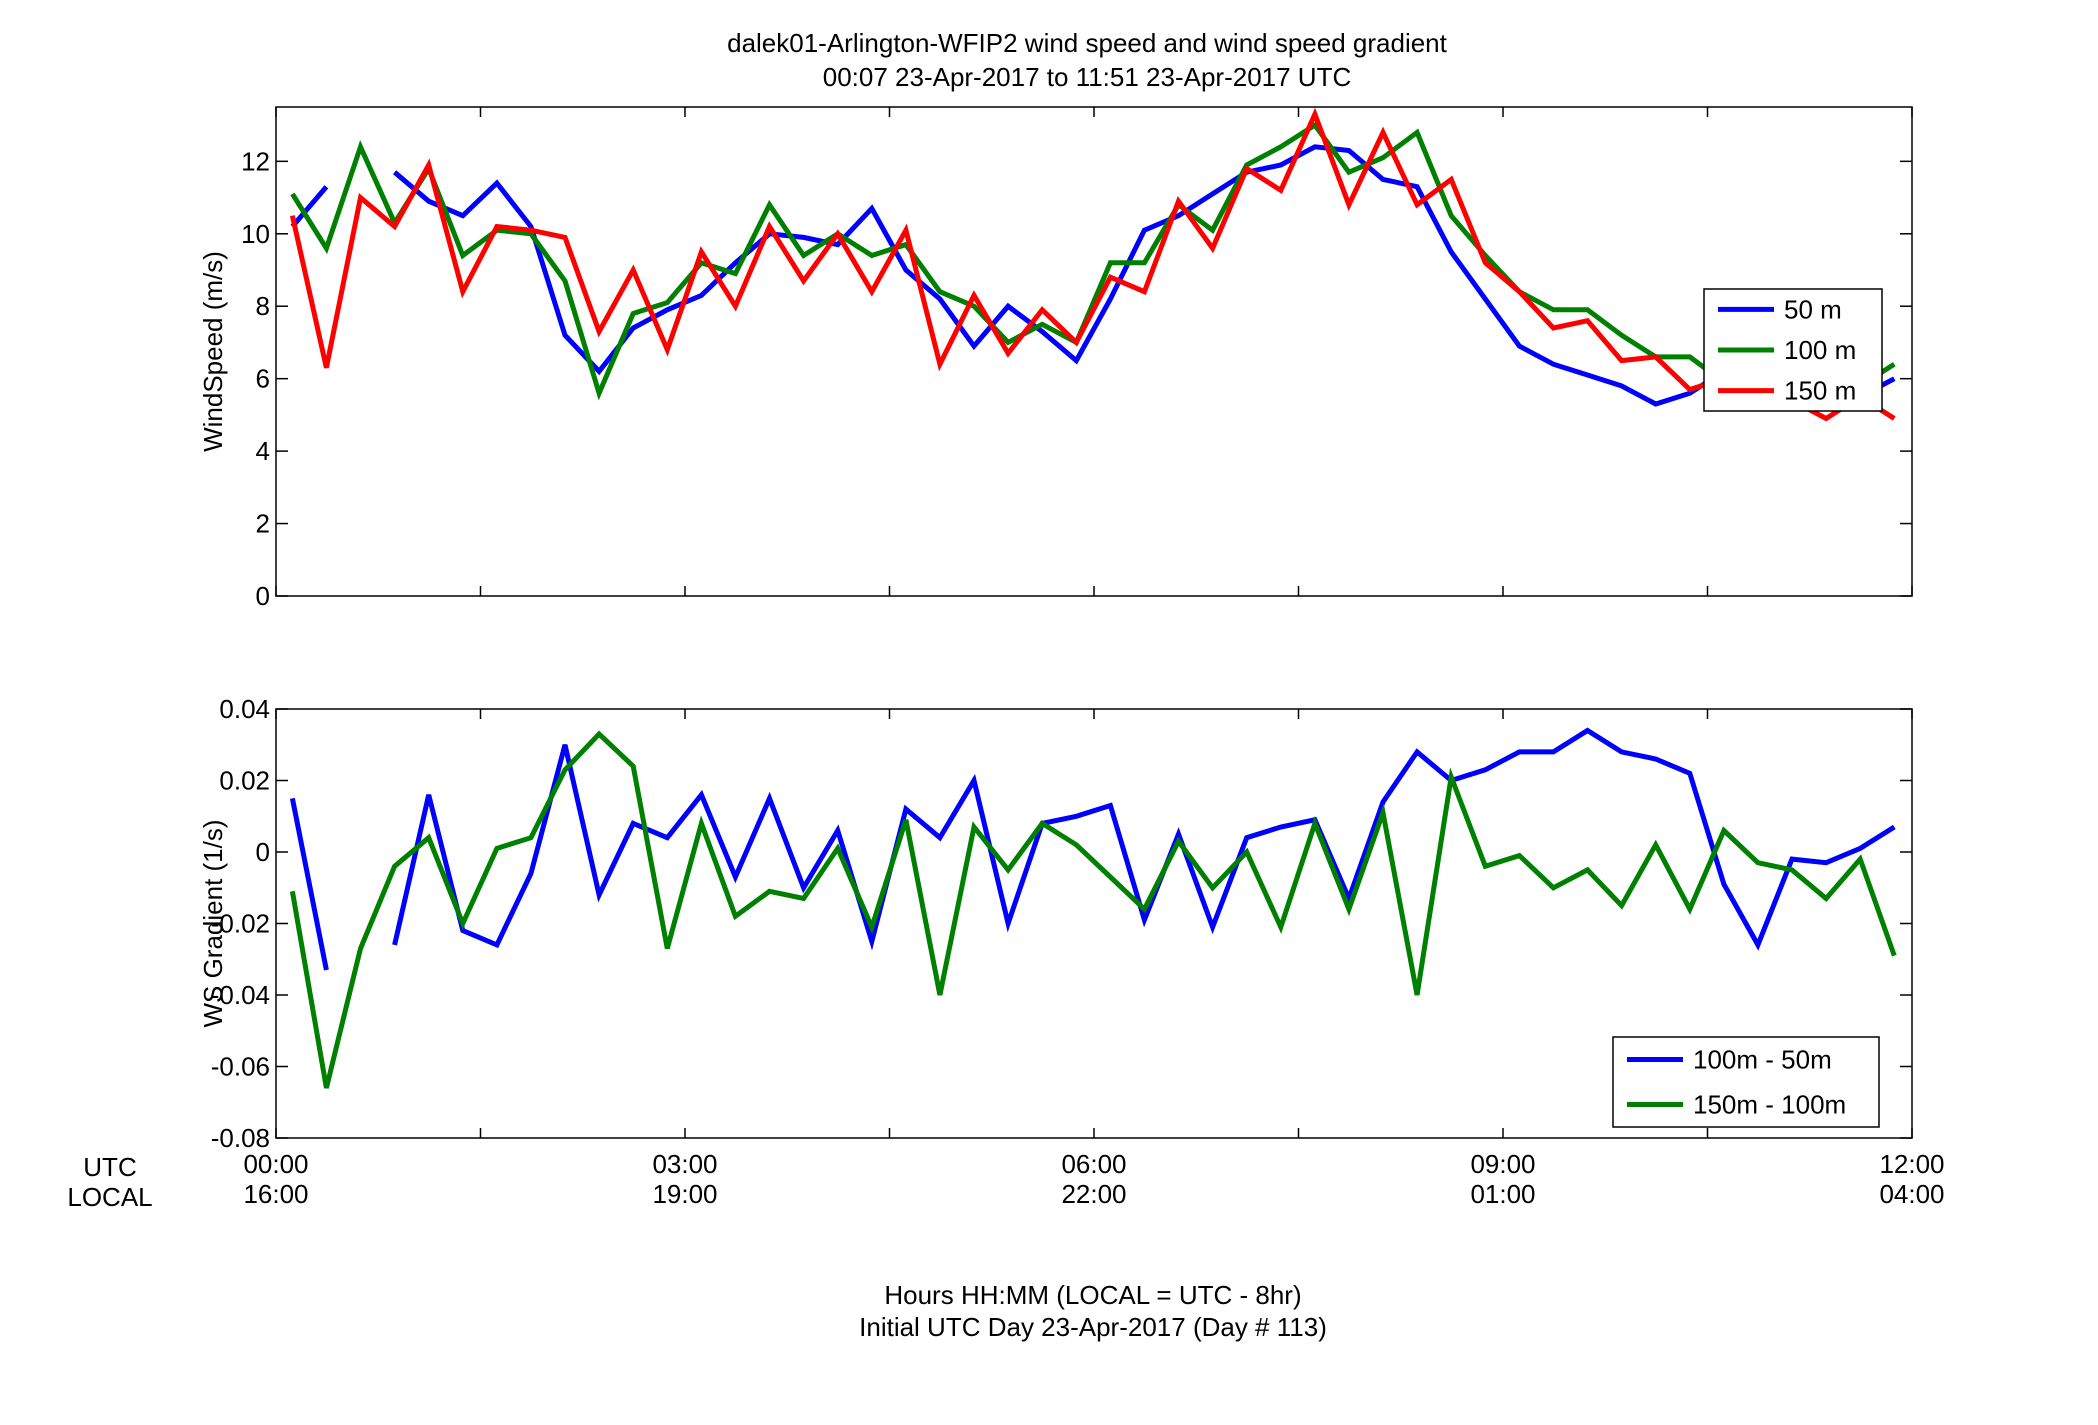 The height and width of the screenshot is (1425, 2098). I want to click on legend-box, so click(1746, 1082).